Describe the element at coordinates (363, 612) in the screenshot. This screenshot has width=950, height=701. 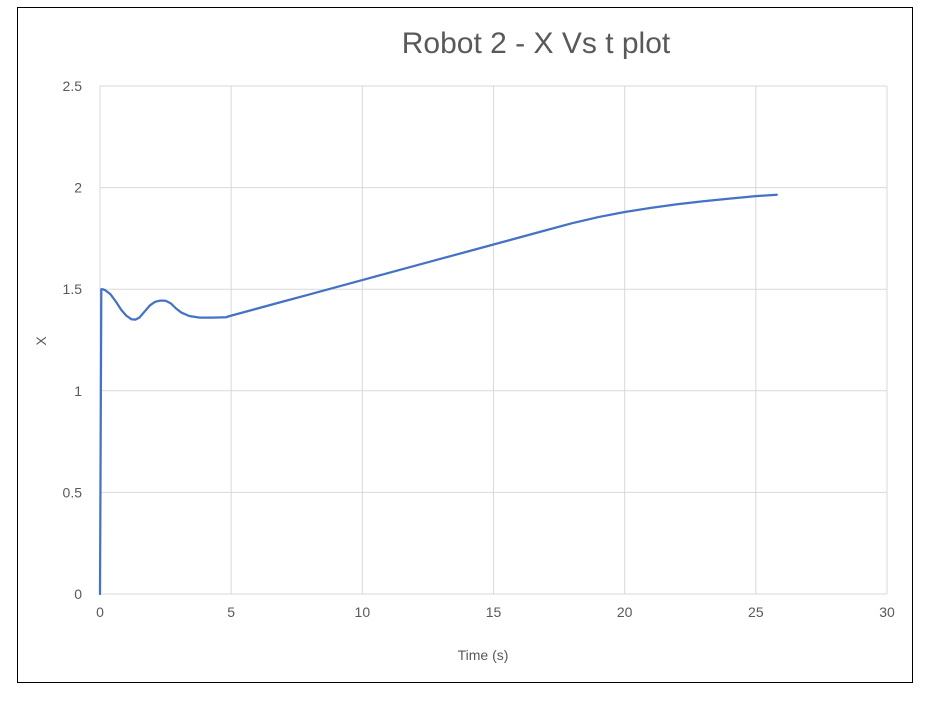
I see `x-tick-label: 10` at that location.